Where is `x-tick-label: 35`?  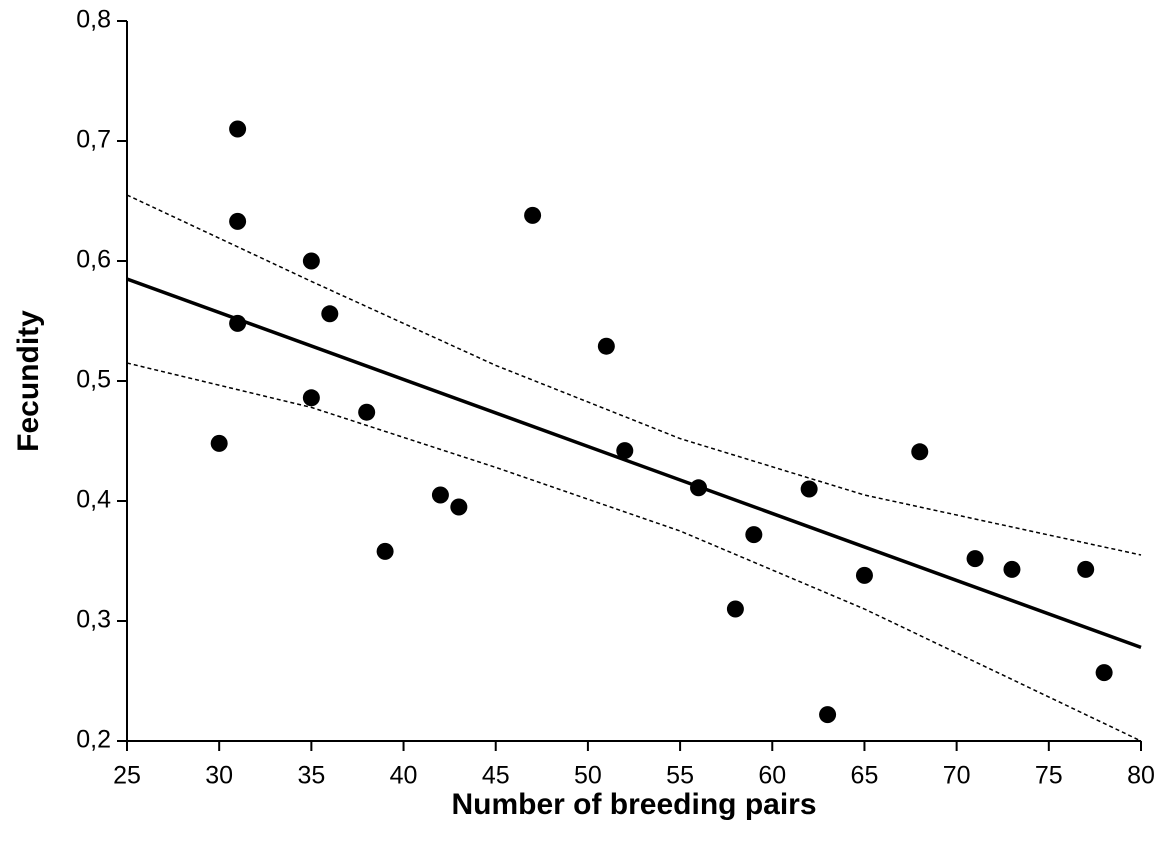 x-tick-label: 35 is located at coordinates (311, 776).